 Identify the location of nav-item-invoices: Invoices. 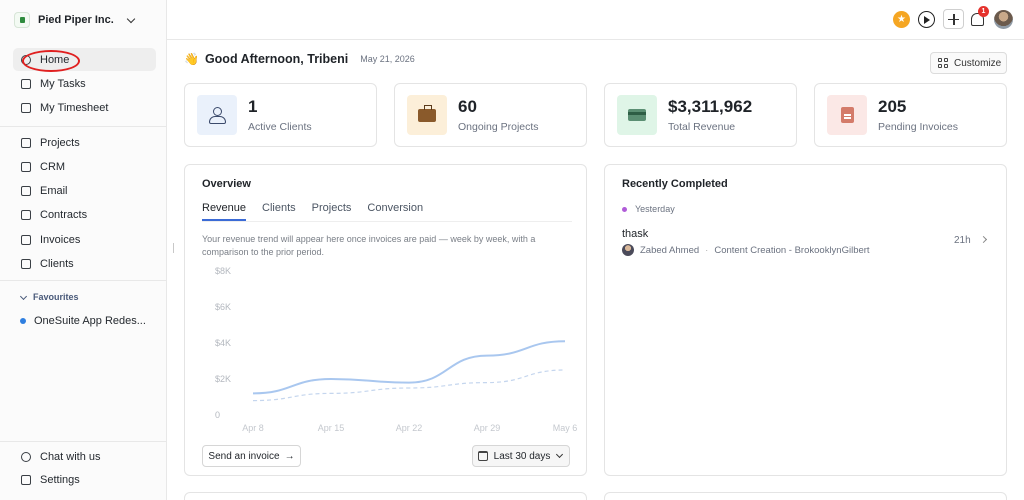
(84, 239).